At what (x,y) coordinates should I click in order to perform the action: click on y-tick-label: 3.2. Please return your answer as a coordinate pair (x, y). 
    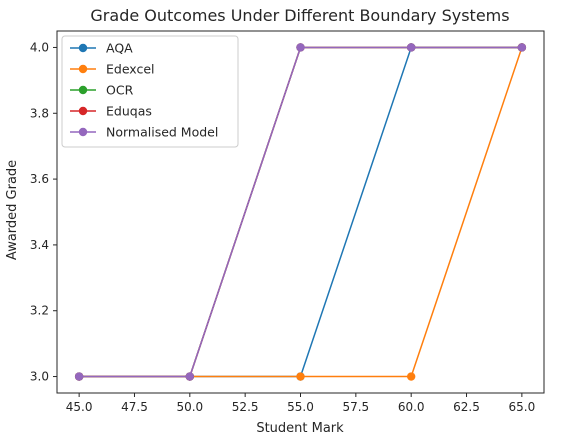
    Looking at the image, I should click on (39, 311).